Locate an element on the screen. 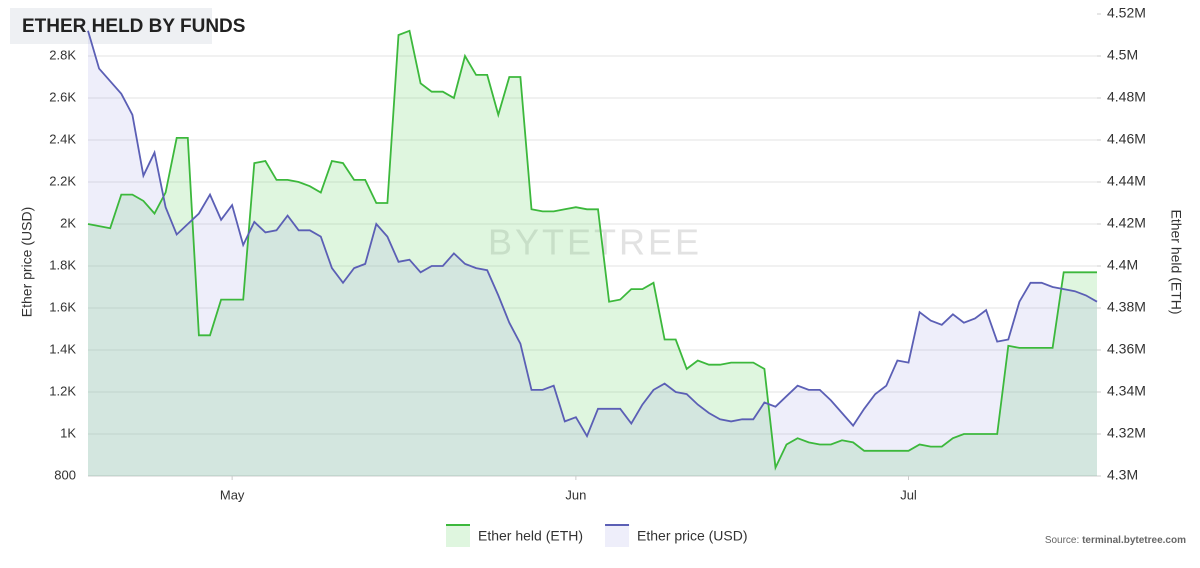 Image resolution: width=1200 pixels, height=568 pixels. y-tick-label: 2K is located at coordinates (68, 222).